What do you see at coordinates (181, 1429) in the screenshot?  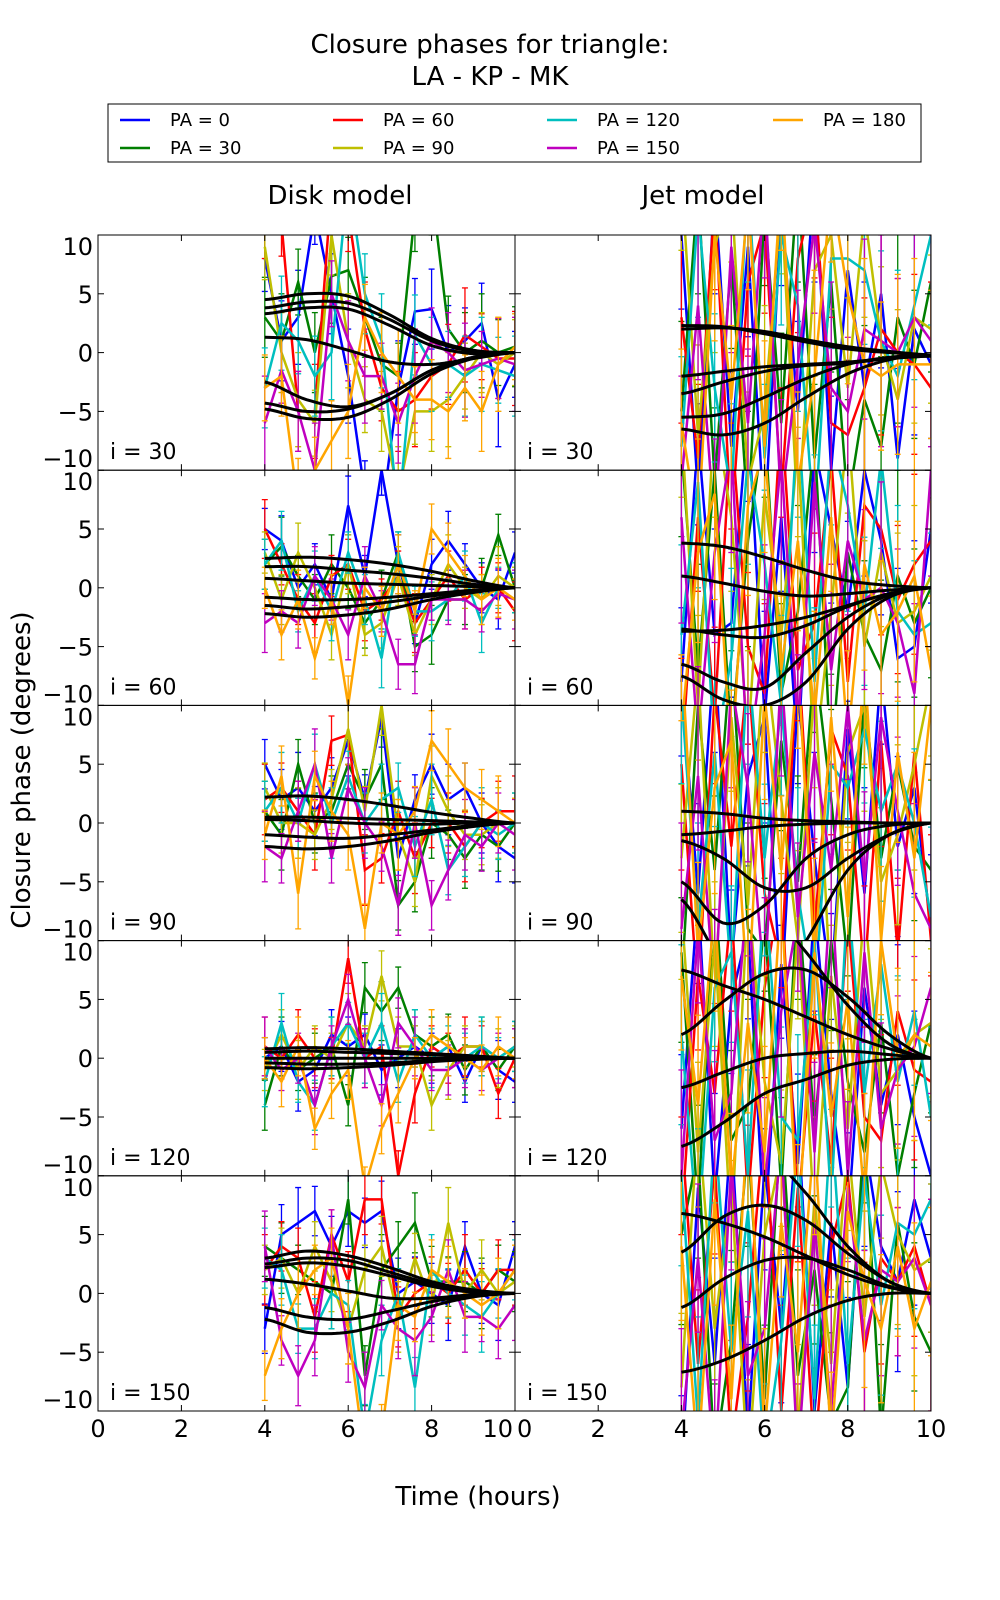 I see `x-tick-label: 2` at bounding box center [181, 1429].